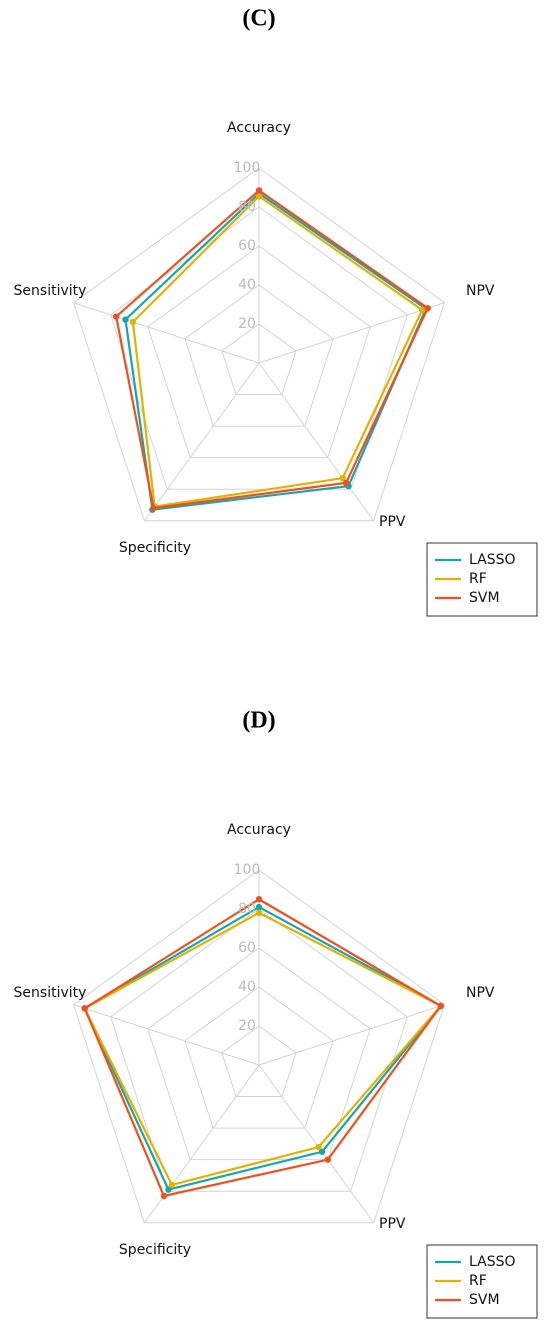  I want to click on chart-title: (C), so click(258, 19).